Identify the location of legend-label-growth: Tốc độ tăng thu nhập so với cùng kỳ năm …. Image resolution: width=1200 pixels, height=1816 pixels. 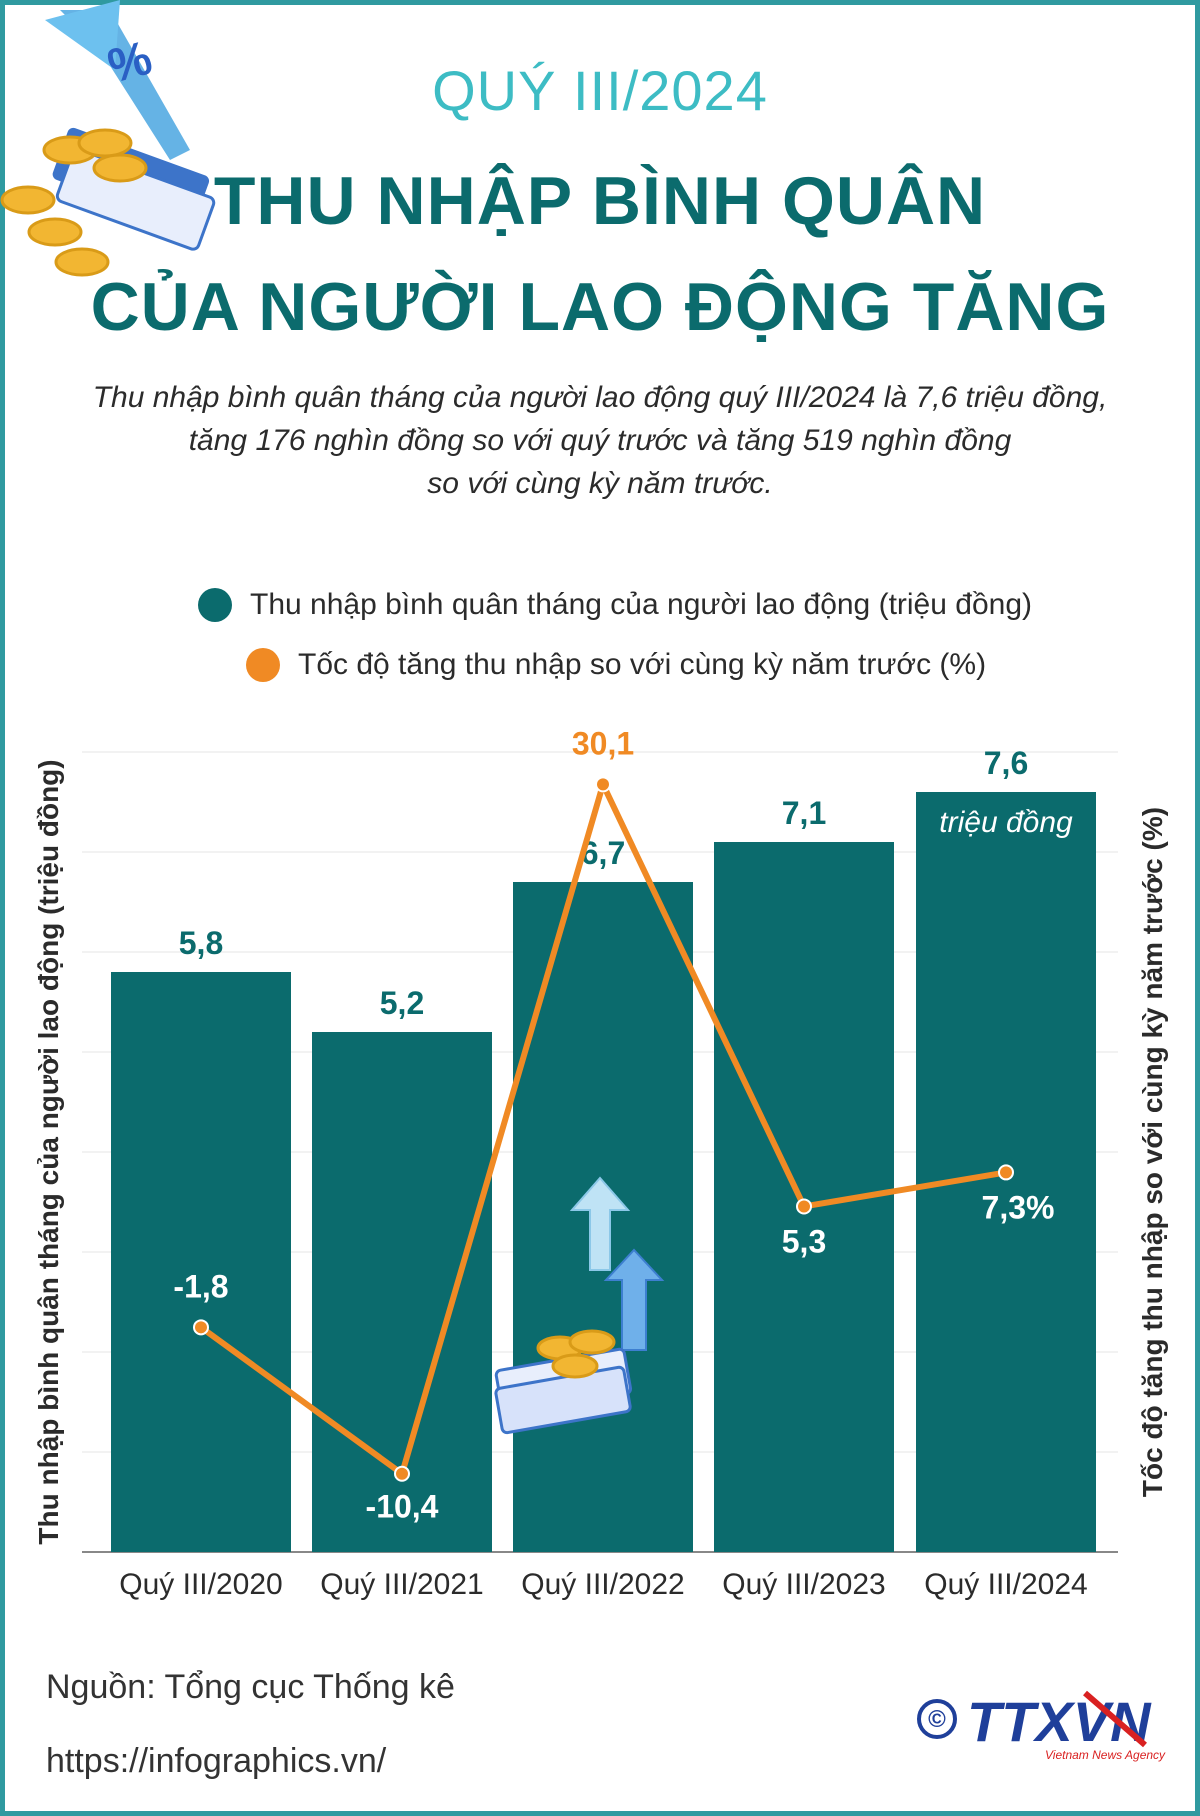
(642, 664).